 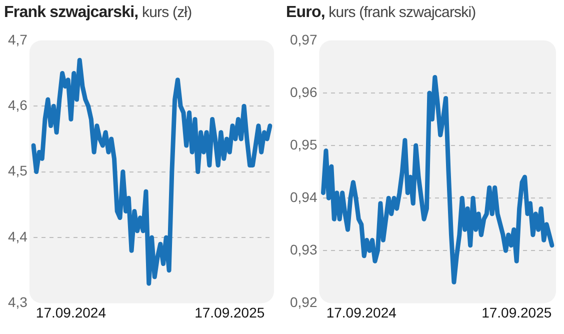 I want to click on y-tick-label: 0,92, so click(x=304, y=302).